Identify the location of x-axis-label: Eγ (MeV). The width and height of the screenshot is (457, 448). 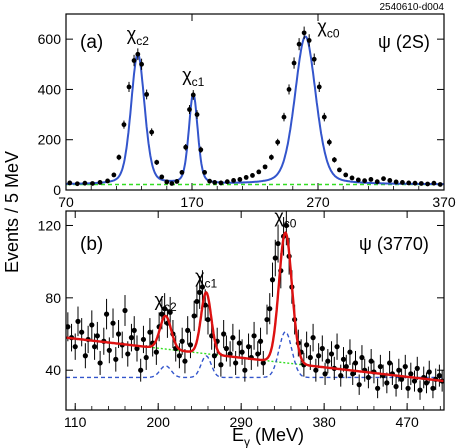
(268, 436).